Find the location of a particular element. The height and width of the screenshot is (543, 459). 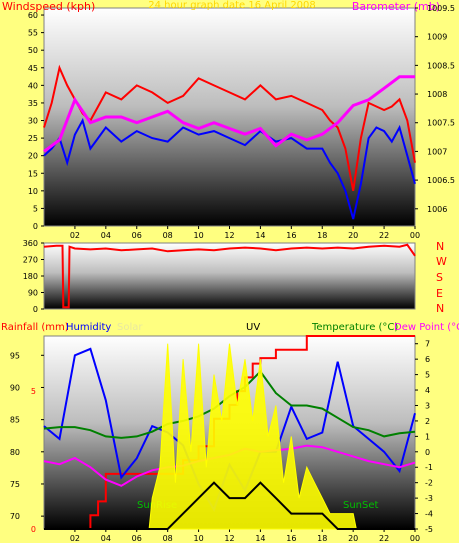

p1-xtick-label: 00 is located at coordinates (415, 235).